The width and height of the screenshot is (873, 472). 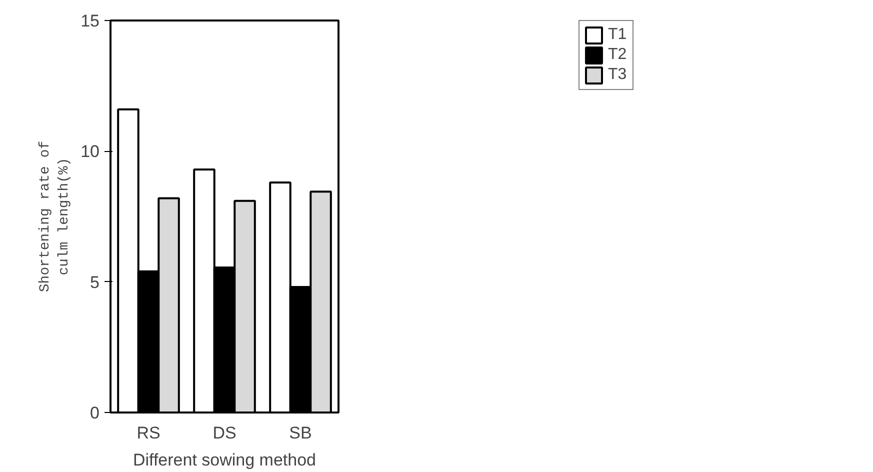 What do you see at coordinates (224, 460) in the screenshot?
I see `x-axis-title: Different sowing method` at bounding box center [224, 460].